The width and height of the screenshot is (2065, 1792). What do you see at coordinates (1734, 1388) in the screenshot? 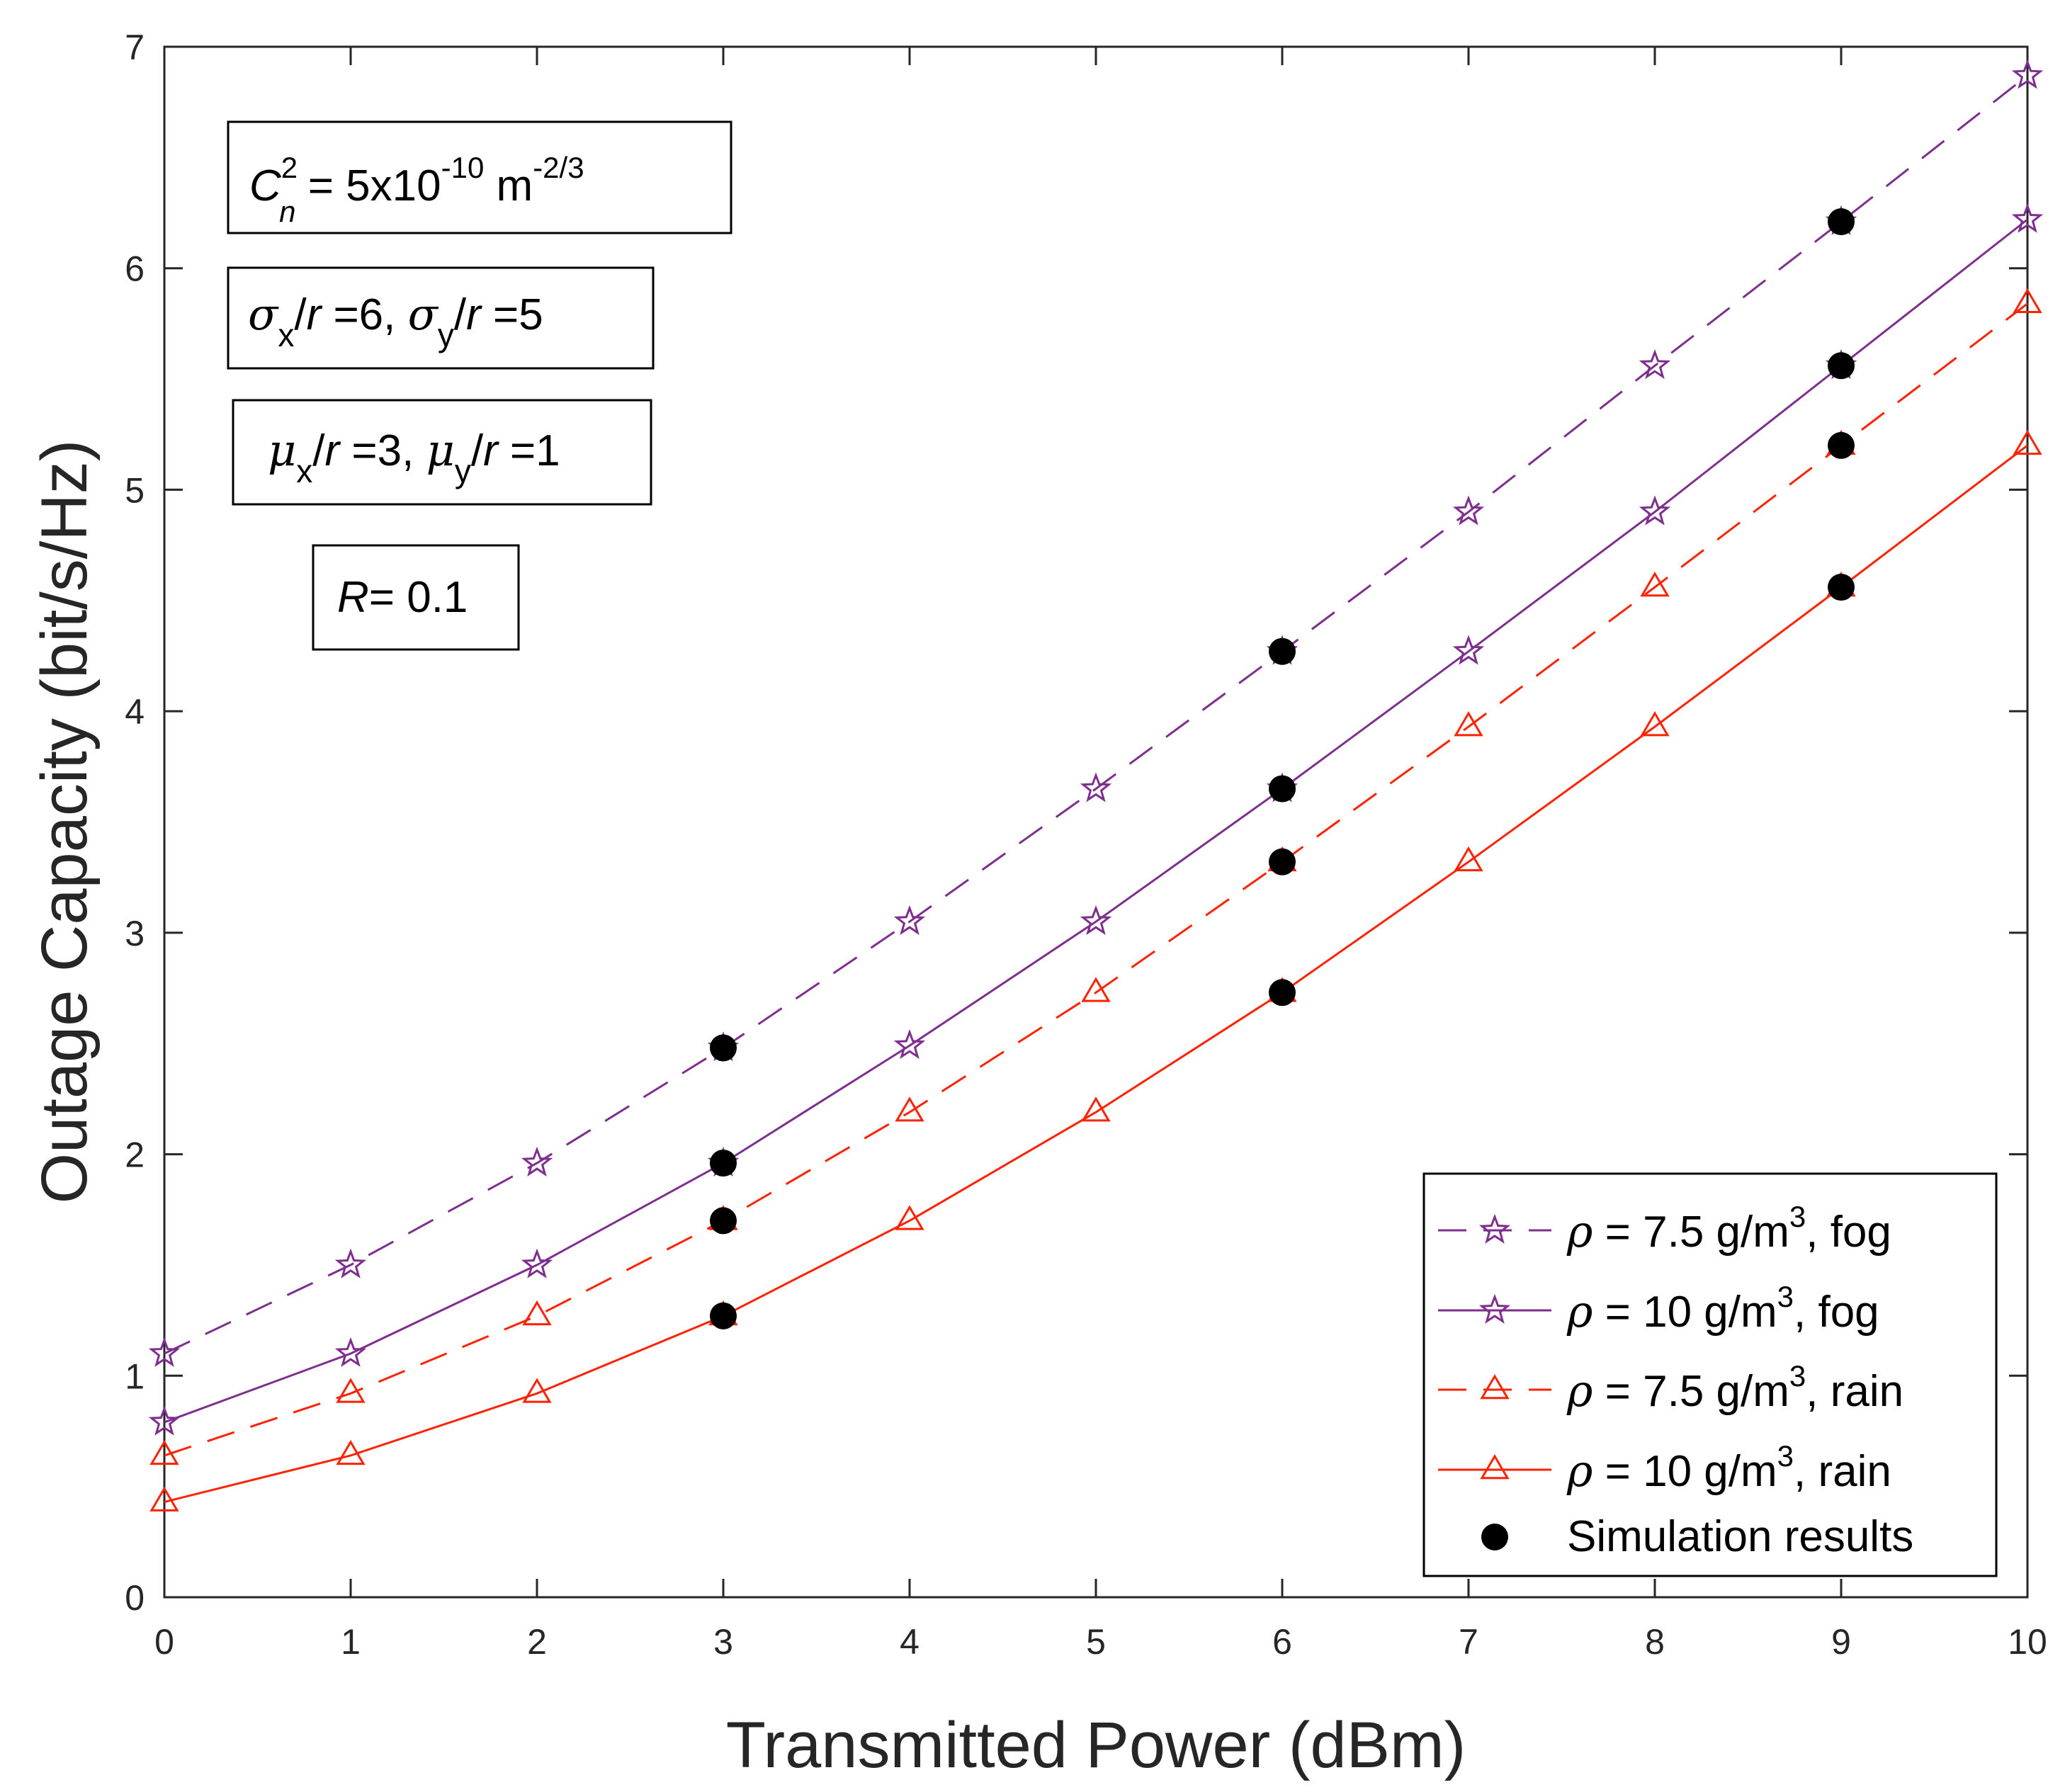
I see `legend-label-3: ρ = 7.5 g/m3, rain` at bounding box center [1734, 1388].